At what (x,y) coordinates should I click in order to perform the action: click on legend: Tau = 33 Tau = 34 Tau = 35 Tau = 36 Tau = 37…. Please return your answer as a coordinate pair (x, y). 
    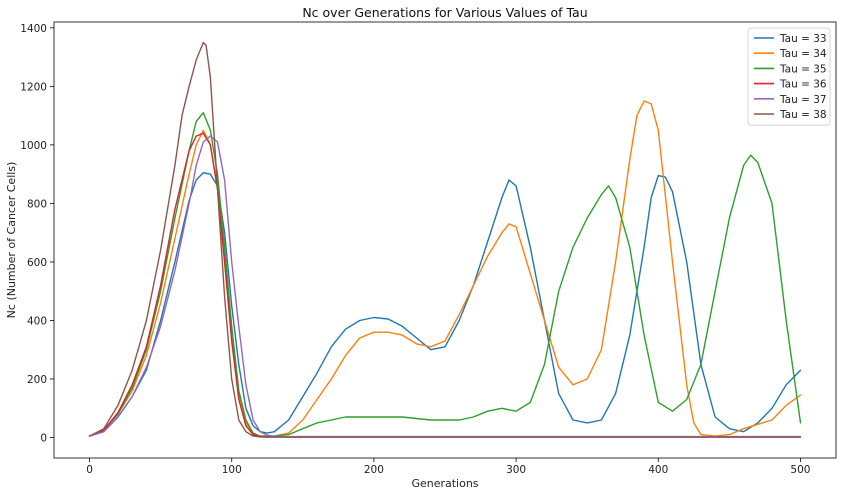
    Looking at the image, I should click on (789, 76).